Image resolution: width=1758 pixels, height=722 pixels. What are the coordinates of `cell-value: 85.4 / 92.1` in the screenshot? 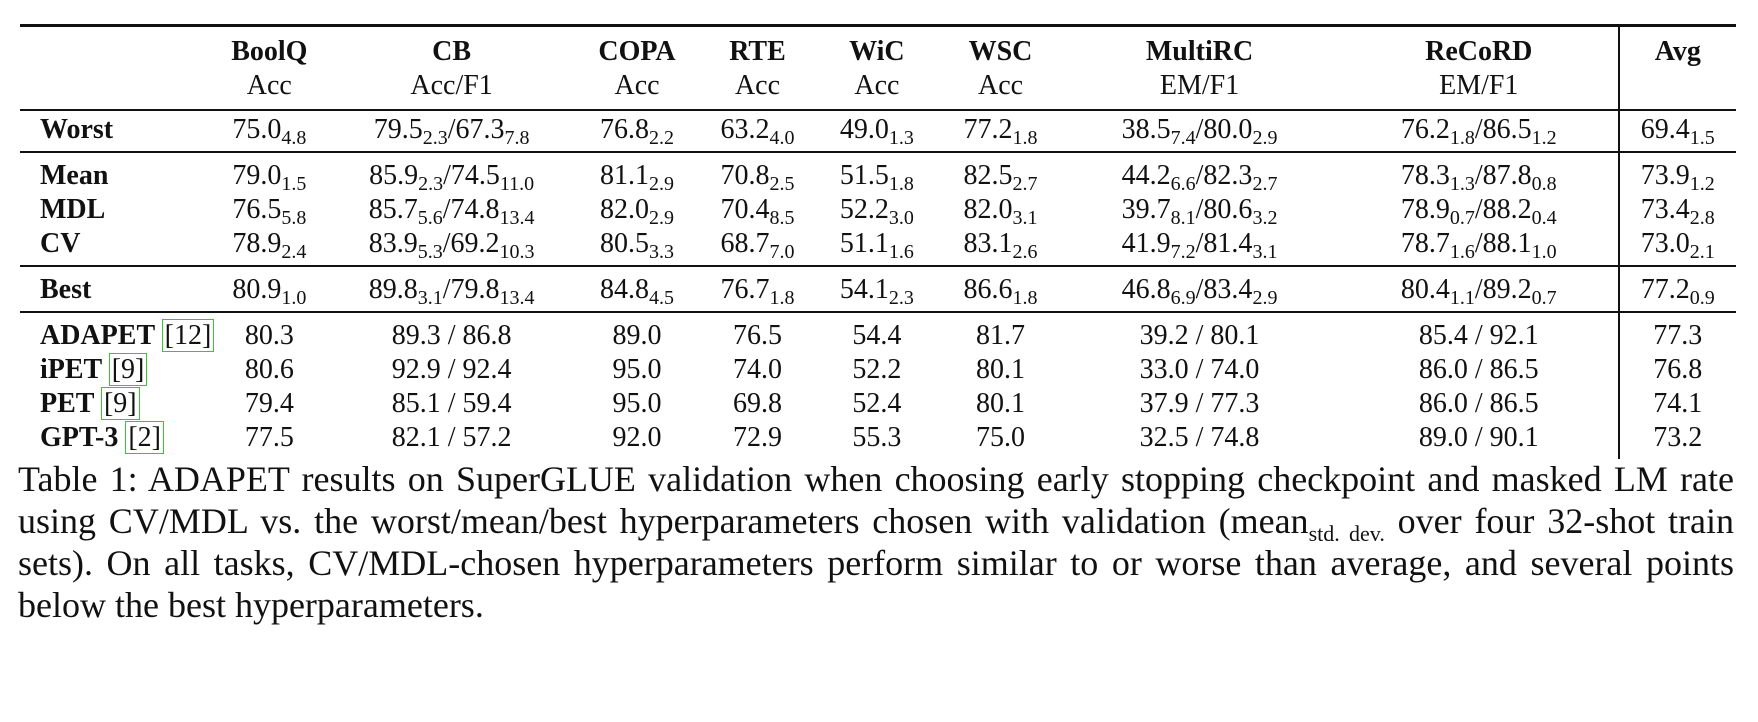 It's located at (1478, 335).